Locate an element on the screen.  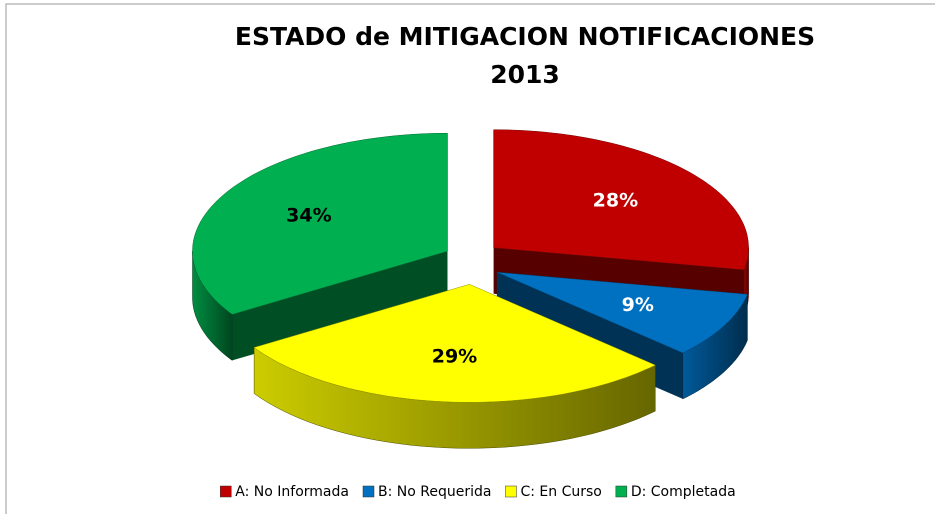
slice: 29% is located at coordinates (454, 366).